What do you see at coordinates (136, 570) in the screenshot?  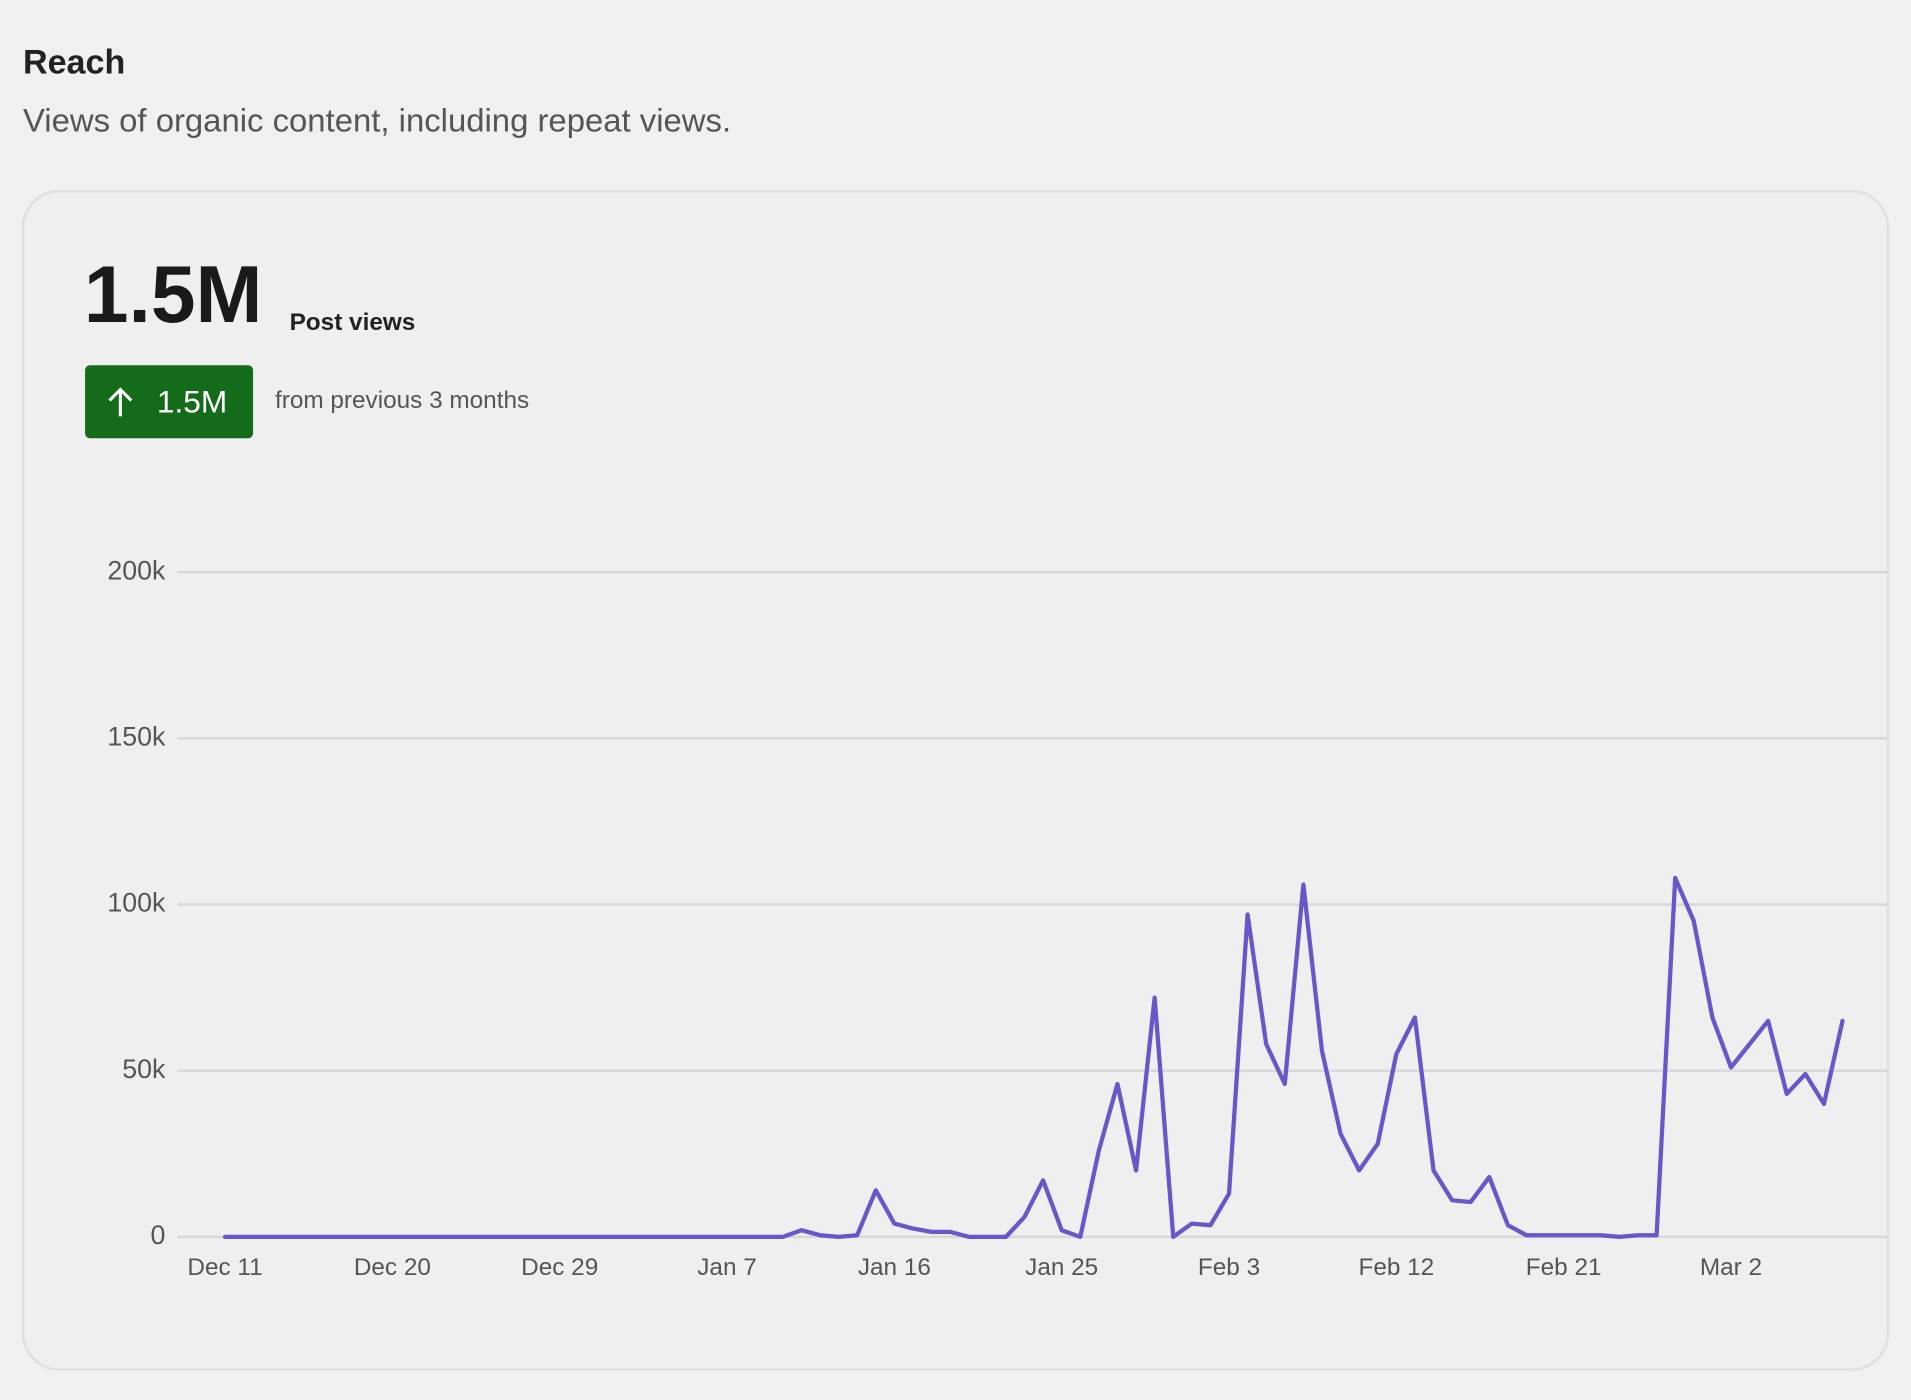 I see `y-tick-label: 200k` at bounding box center [136, 570].